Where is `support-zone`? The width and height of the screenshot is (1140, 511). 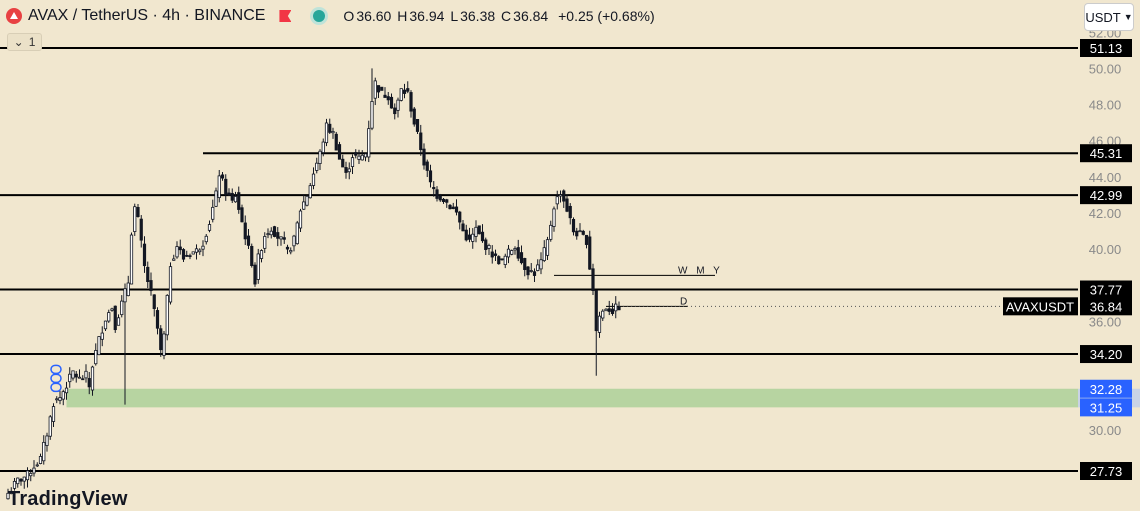
support-zone is located at coordinates (572, 398).